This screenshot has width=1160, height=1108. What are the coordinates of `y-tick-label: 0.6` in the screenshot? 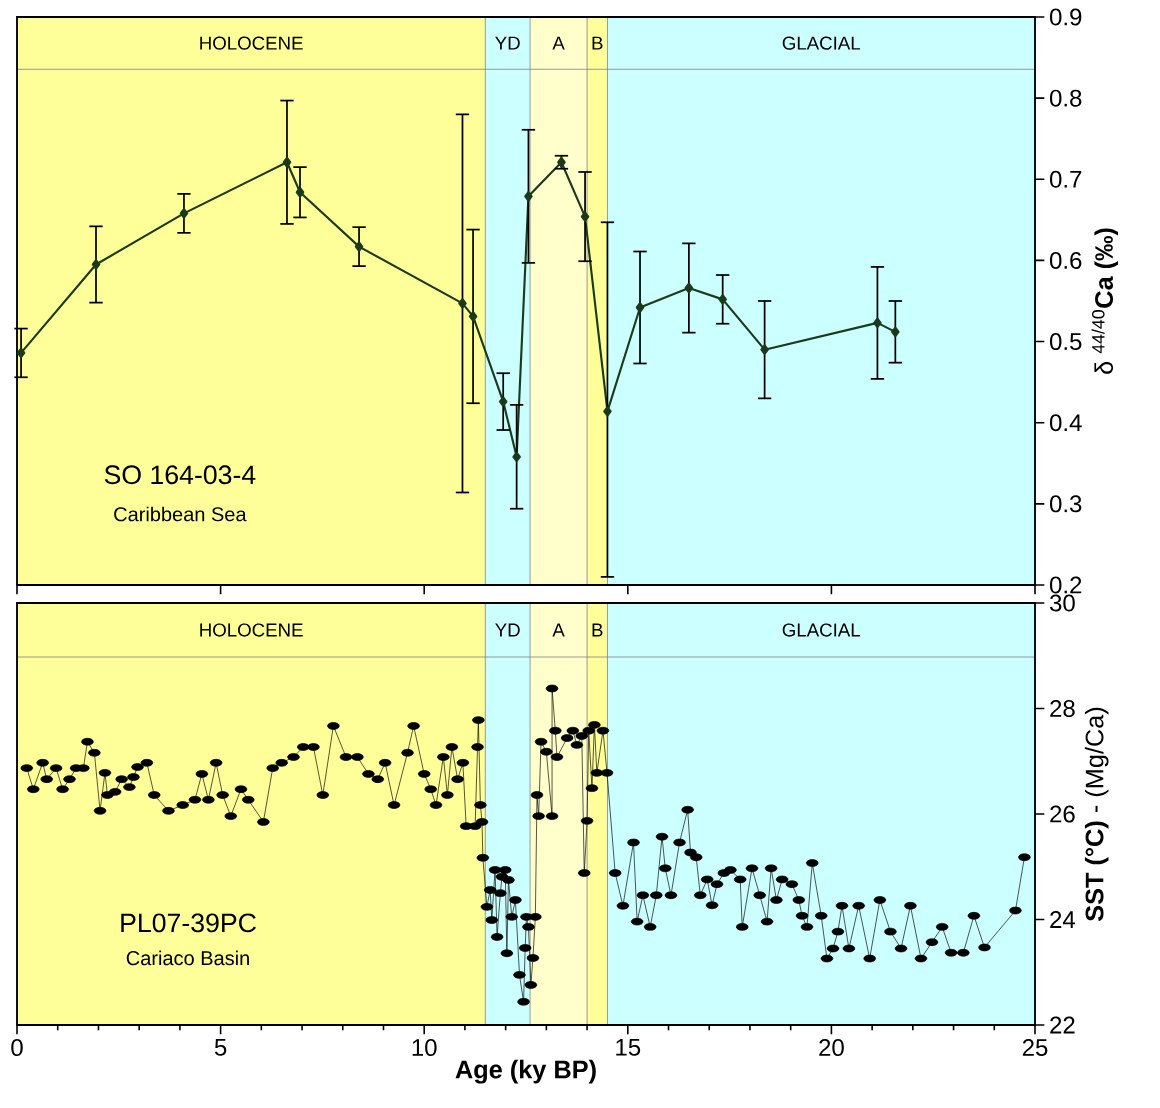 It's located at (1065, 260).